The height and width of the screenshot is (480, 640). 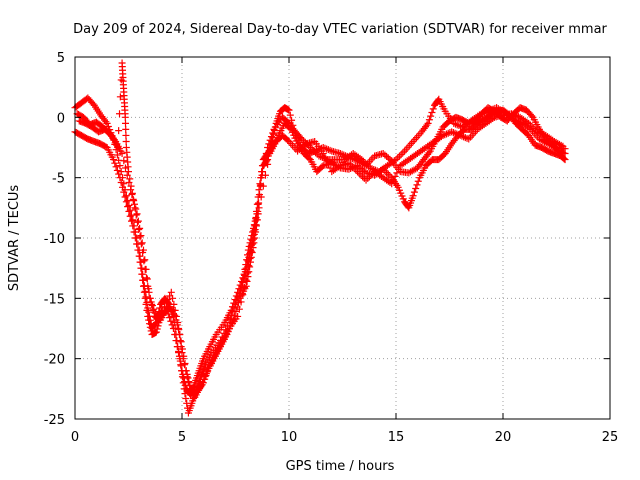 I want to click on x-tick-label: 0, so click(x=75, y=437).